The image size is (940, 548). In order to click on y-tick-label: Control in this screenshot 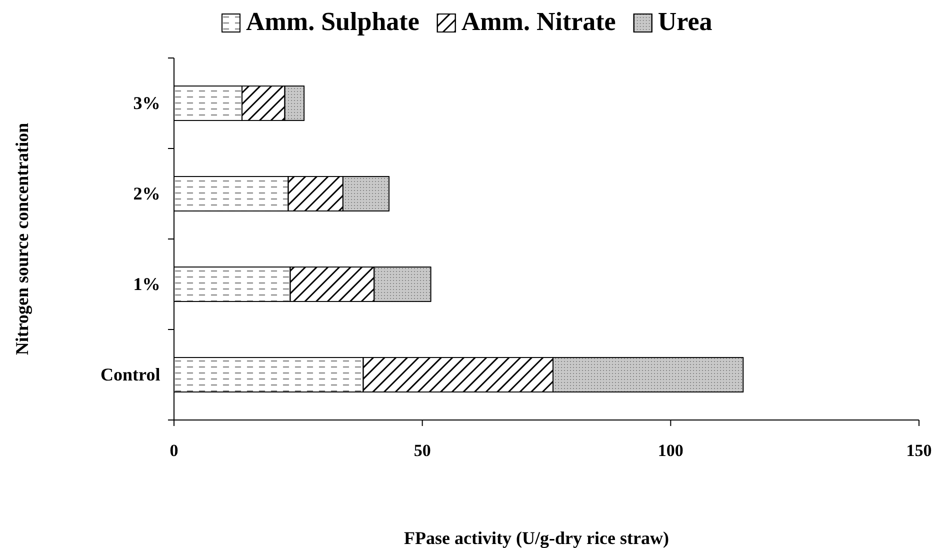, I will do `click(130, 374)`.